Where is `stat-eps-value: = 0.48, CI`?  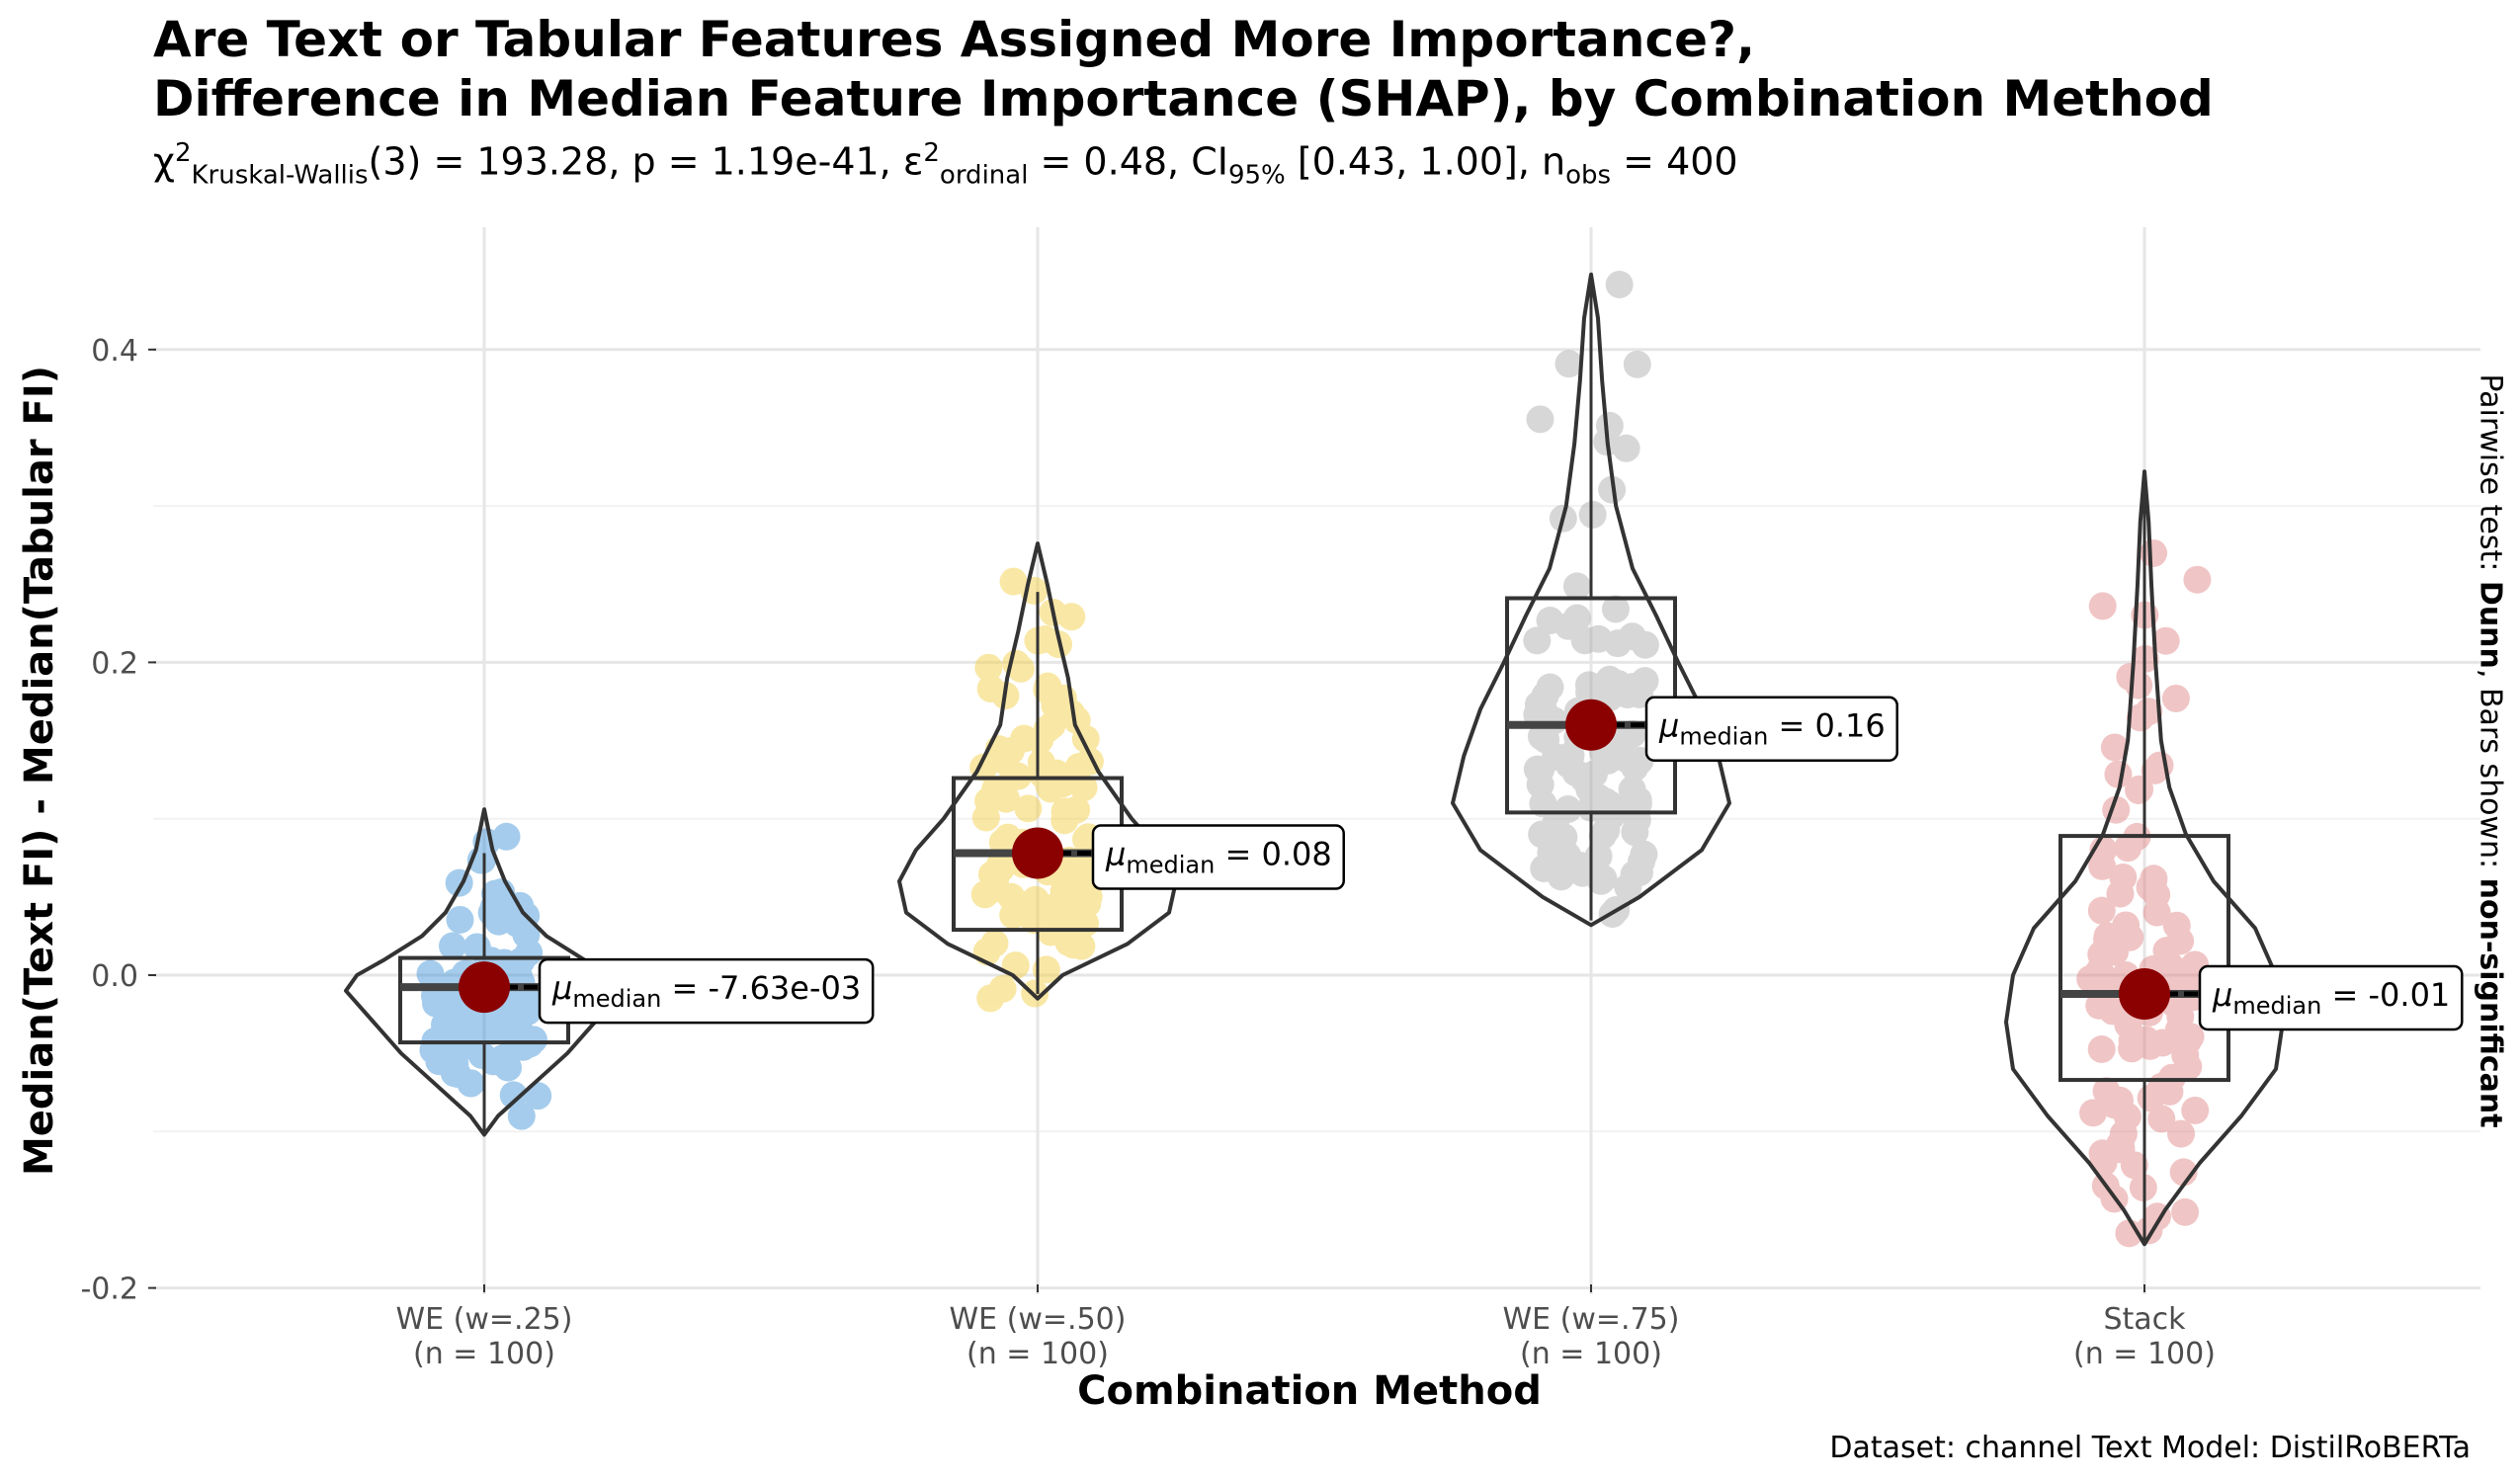
stat-eps-value: = 0.48, CI is located at coordinates (1128, 161).